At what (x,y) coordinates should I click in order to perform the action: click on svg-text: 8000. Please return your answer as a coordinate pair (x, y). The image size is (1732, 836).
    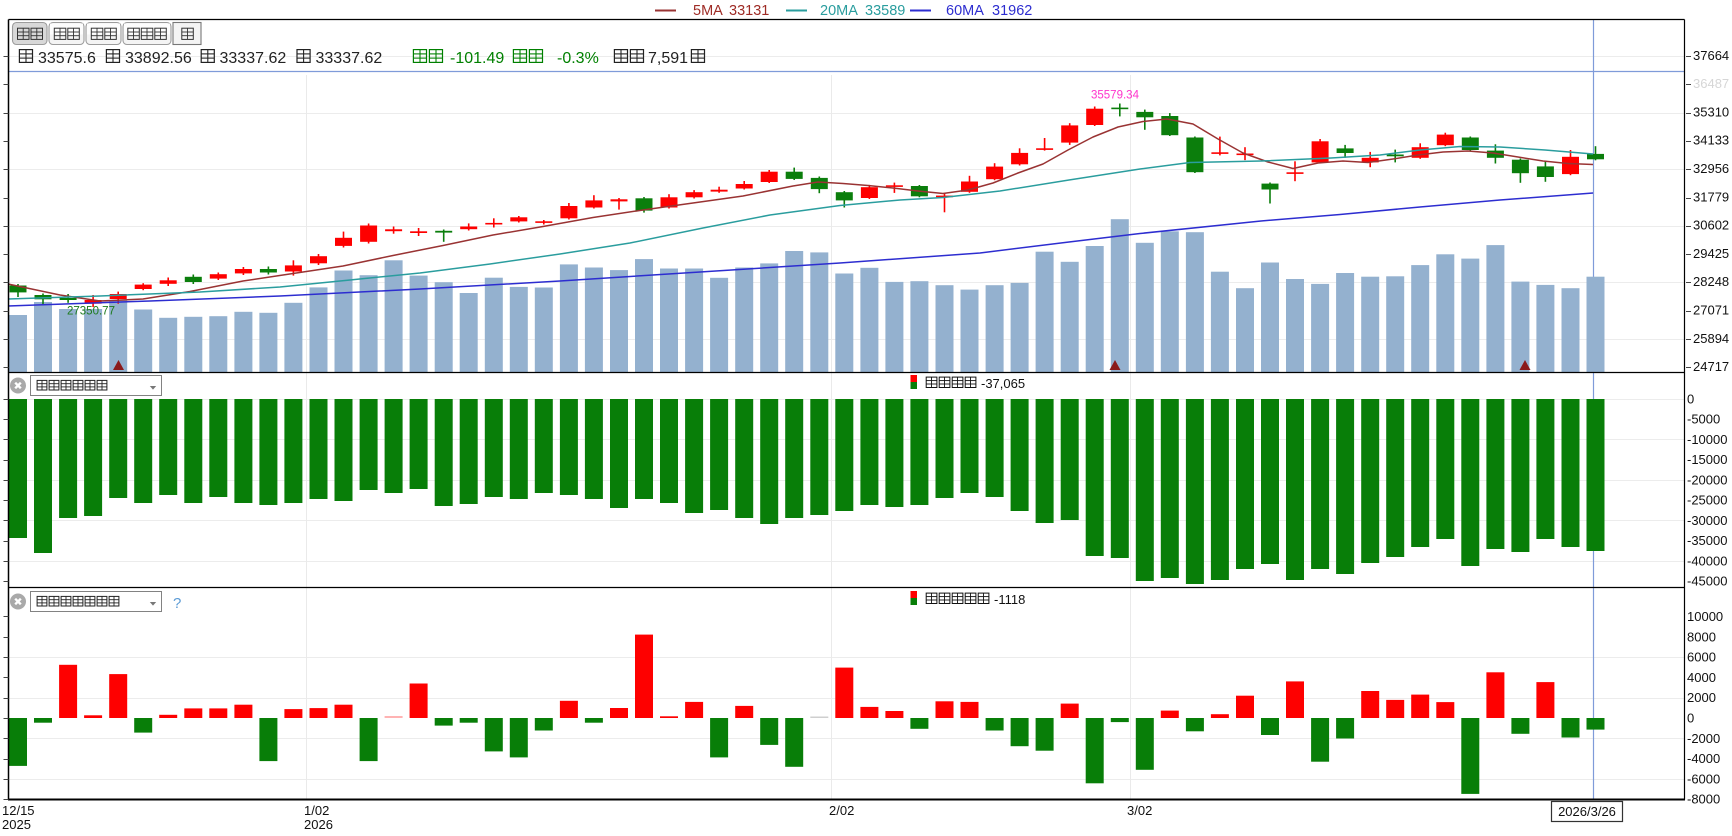
    Looking at the image, I should click on (1701, 636).